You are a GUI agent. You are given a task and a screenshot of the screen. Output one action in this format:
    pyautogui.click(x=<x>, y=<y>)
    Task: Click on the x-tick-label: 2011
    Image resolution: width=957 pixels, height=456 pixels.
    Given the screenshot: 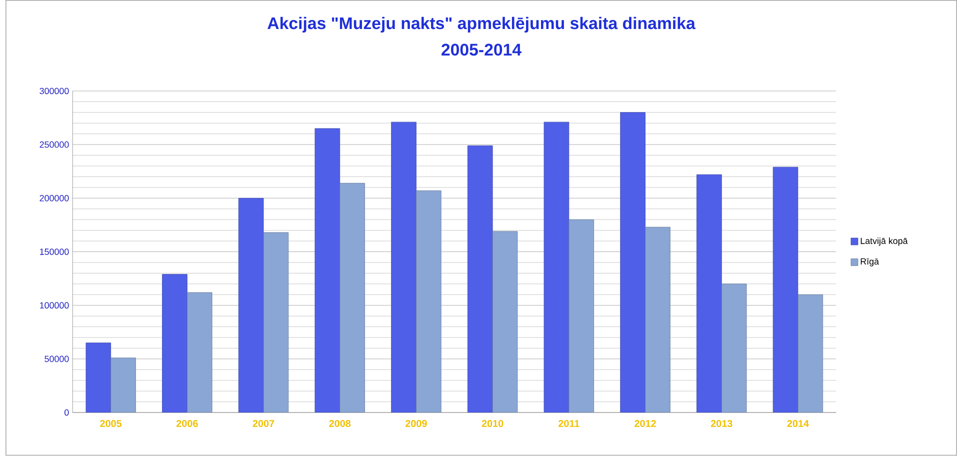 What is the action you would take?
    pyautogui.click(x=569, y=424)
    